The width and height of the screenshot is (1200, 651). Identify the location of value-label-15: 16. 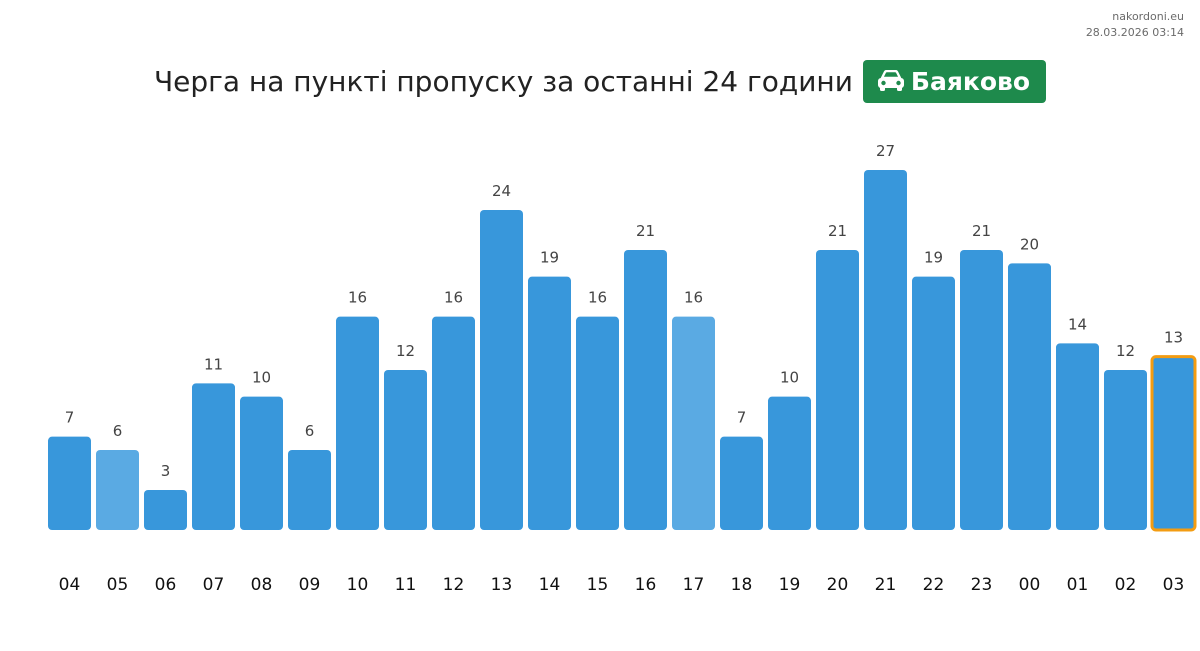
(597, 298).